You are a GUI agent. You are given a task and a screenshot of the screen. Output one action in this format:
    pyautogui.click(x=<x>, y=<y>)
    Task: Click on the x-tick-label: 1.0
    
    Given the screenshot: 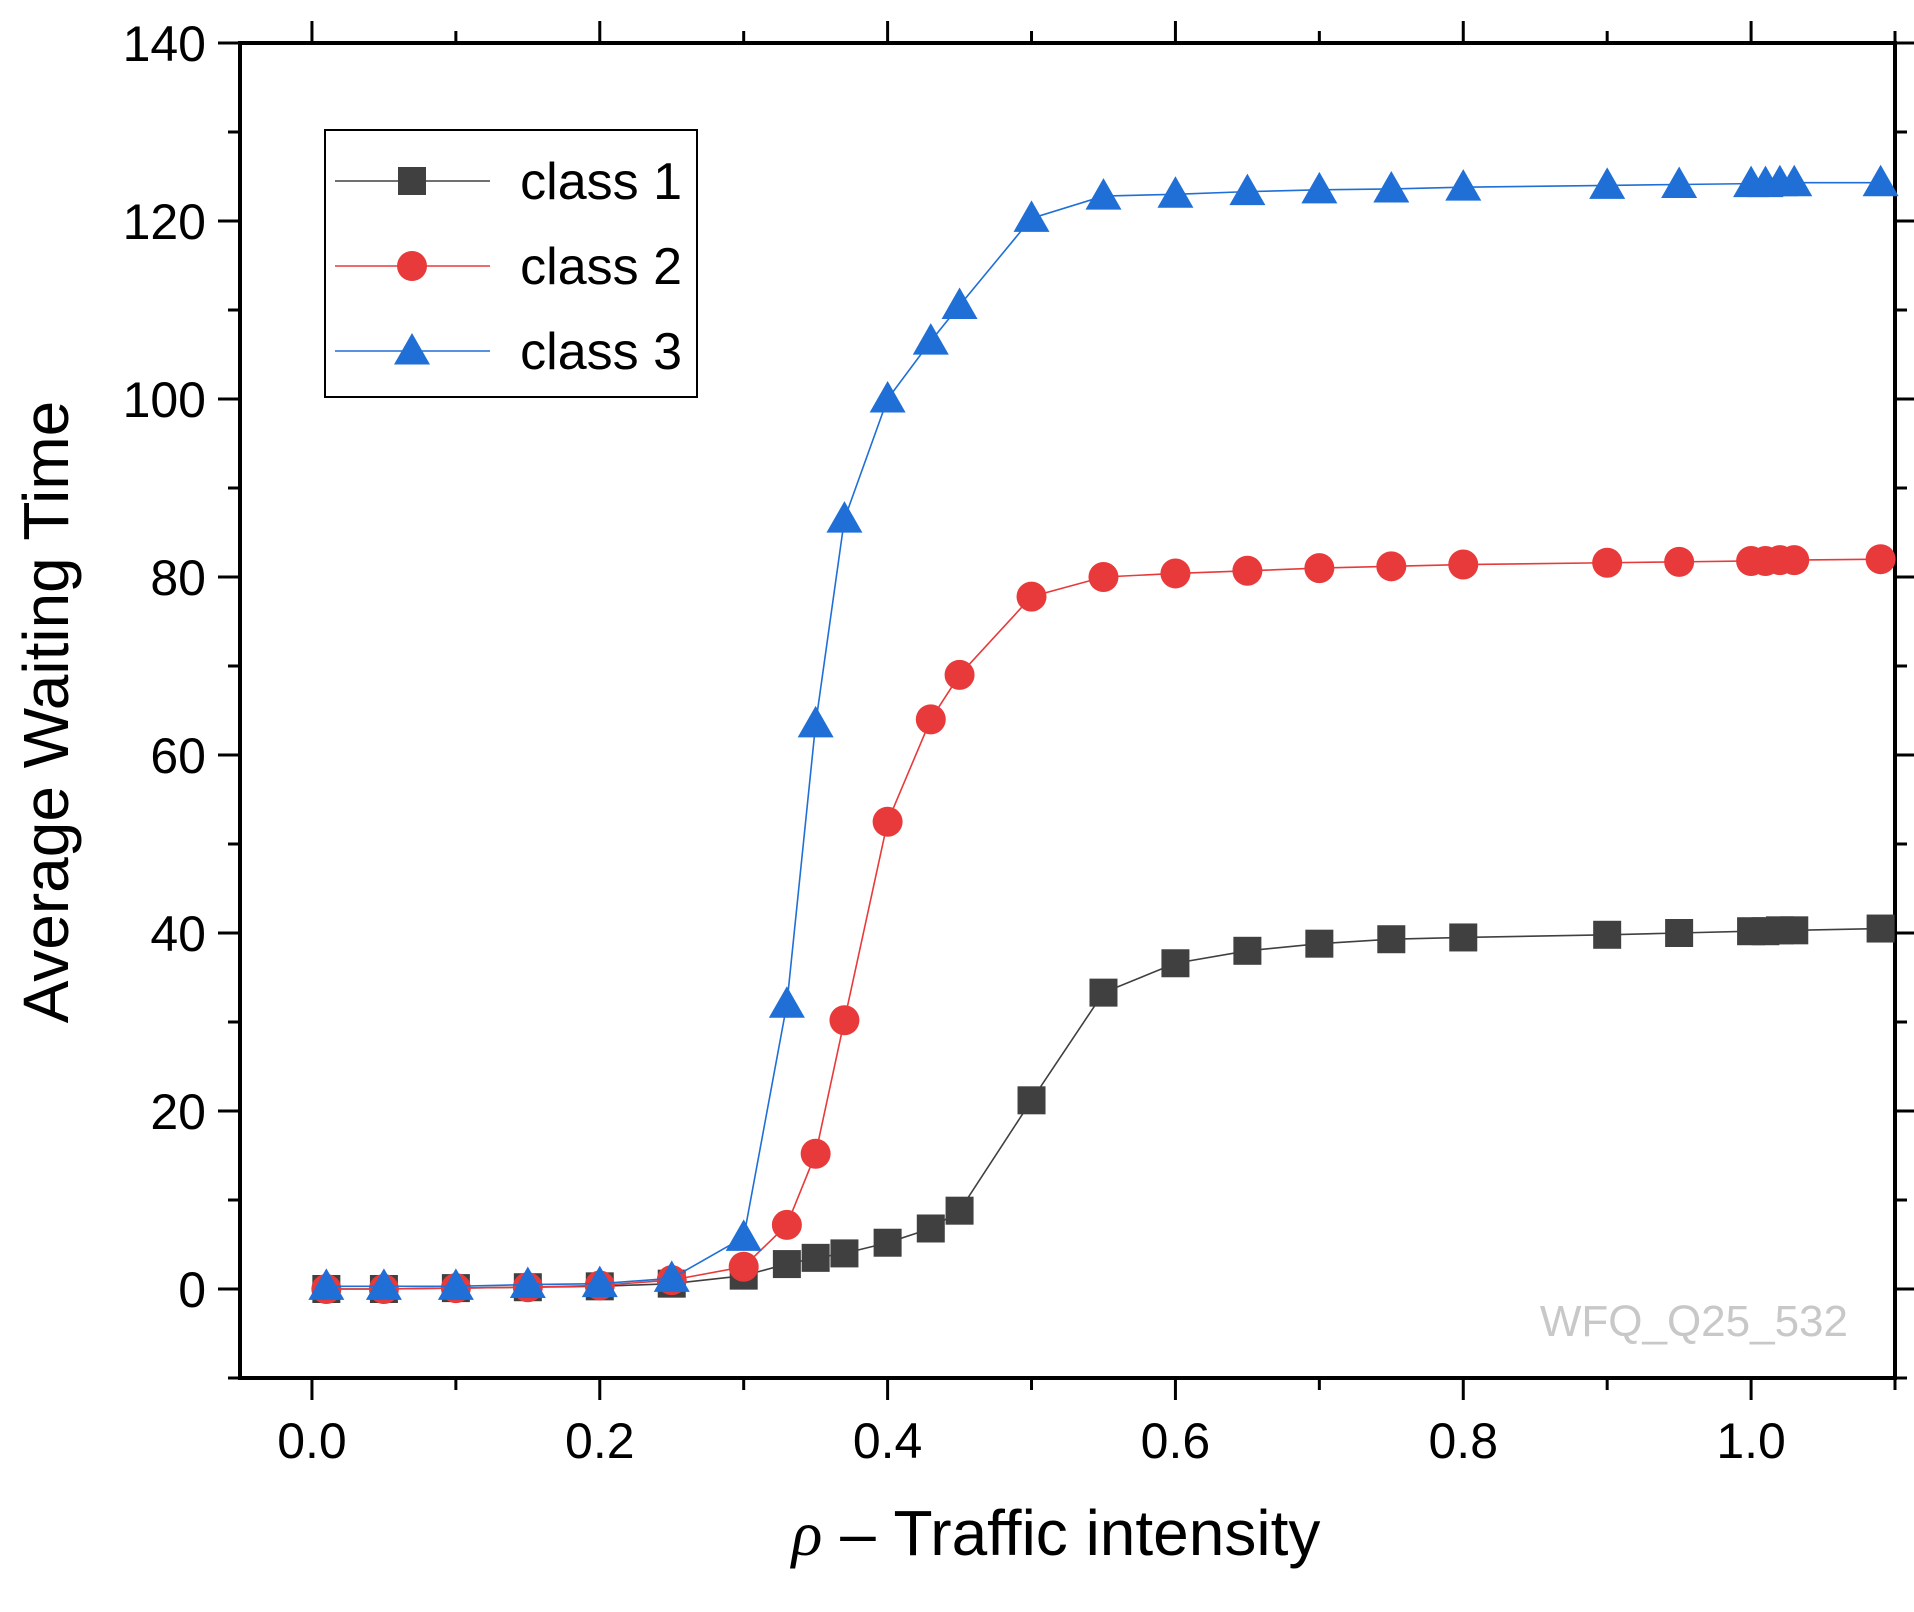 What is the action you would take?
    pyautogui.click(x=1751, y=1441)
    